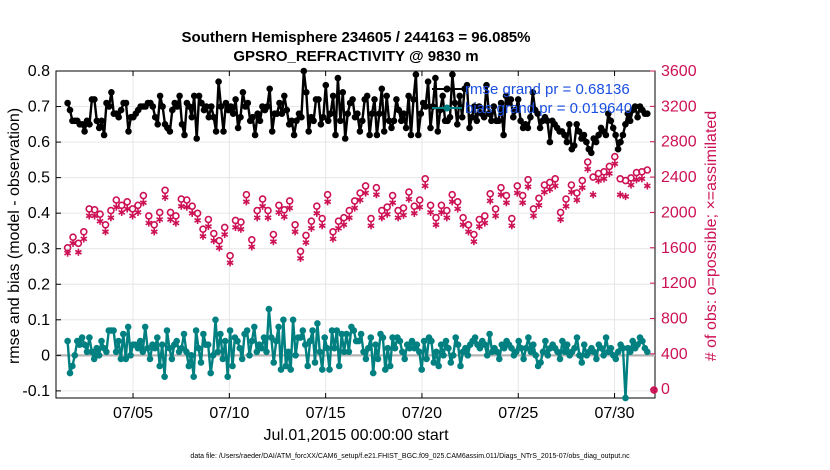 This screenshot has height=470, width=830. What do you see at coordinates (39, 284) in the screenshot?
I see `y-tick-label: 0.2` at bounding box center [39, 284].